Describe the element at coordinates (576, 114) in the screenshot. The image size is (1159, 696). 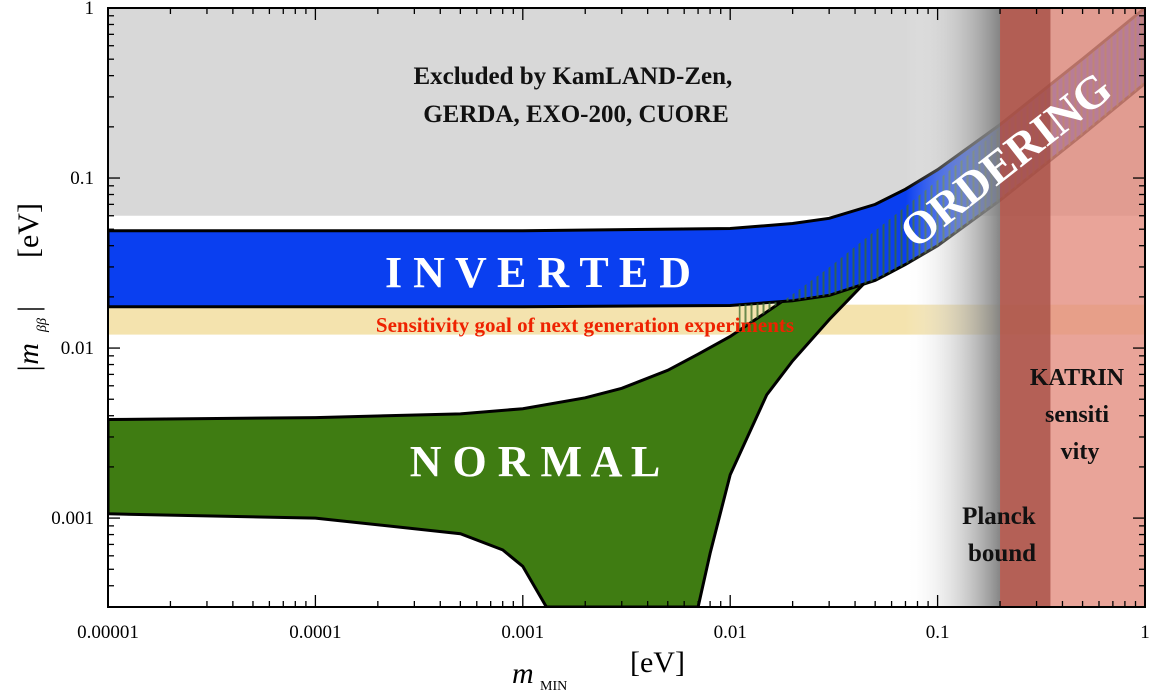
I see `excluded-label-line-2: GERDA, EXO-200, CUORE` at that location.